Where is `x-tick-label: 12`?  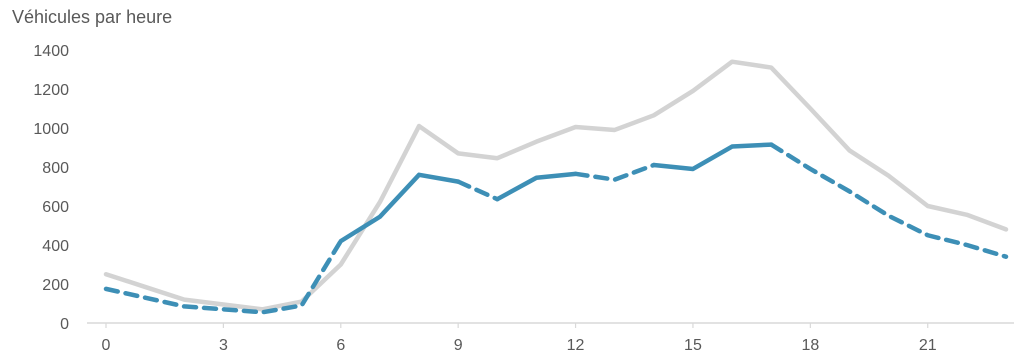 x-tick-label: 12 is located at coordinates (576, 345).